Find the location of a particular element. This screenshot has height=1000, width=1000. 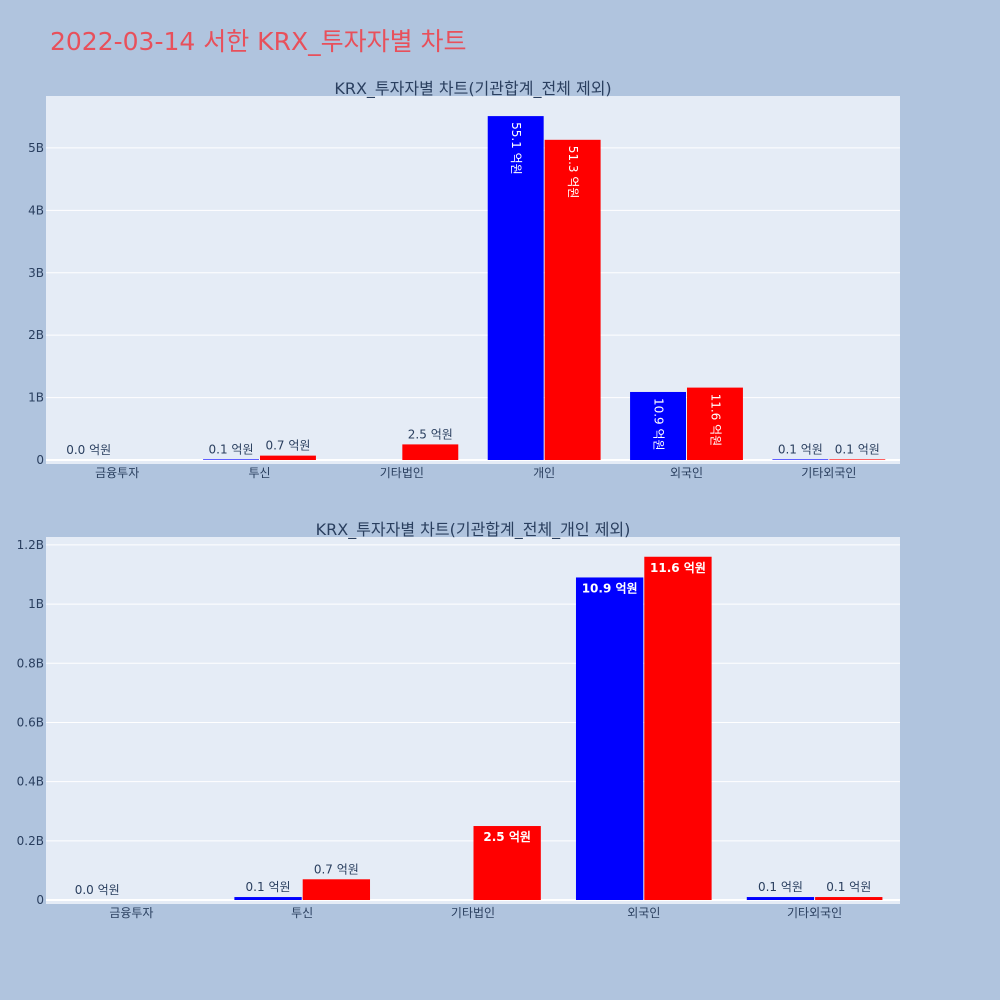

chart1-ytick-label: 3B is located at coordinates (36, 273).